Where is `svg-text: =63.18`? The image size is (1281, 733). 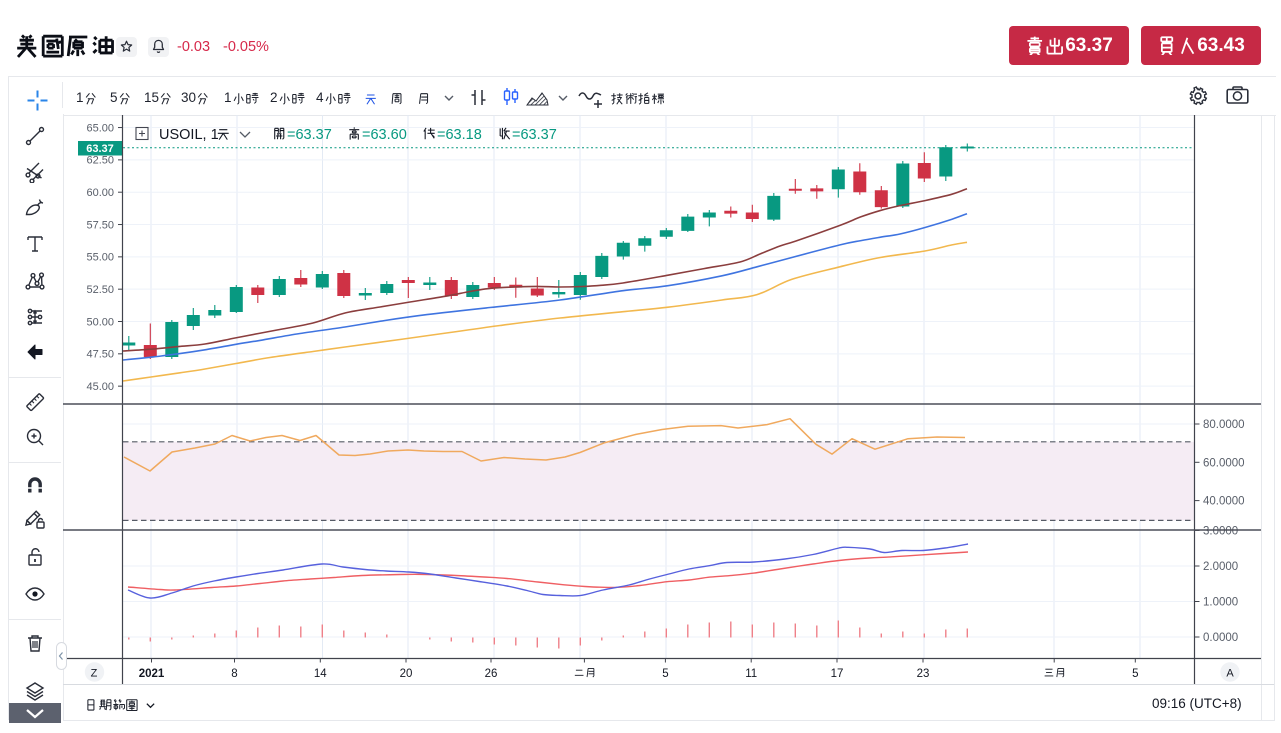
svg-text: =63.18 is located at coordinates (459, 135).